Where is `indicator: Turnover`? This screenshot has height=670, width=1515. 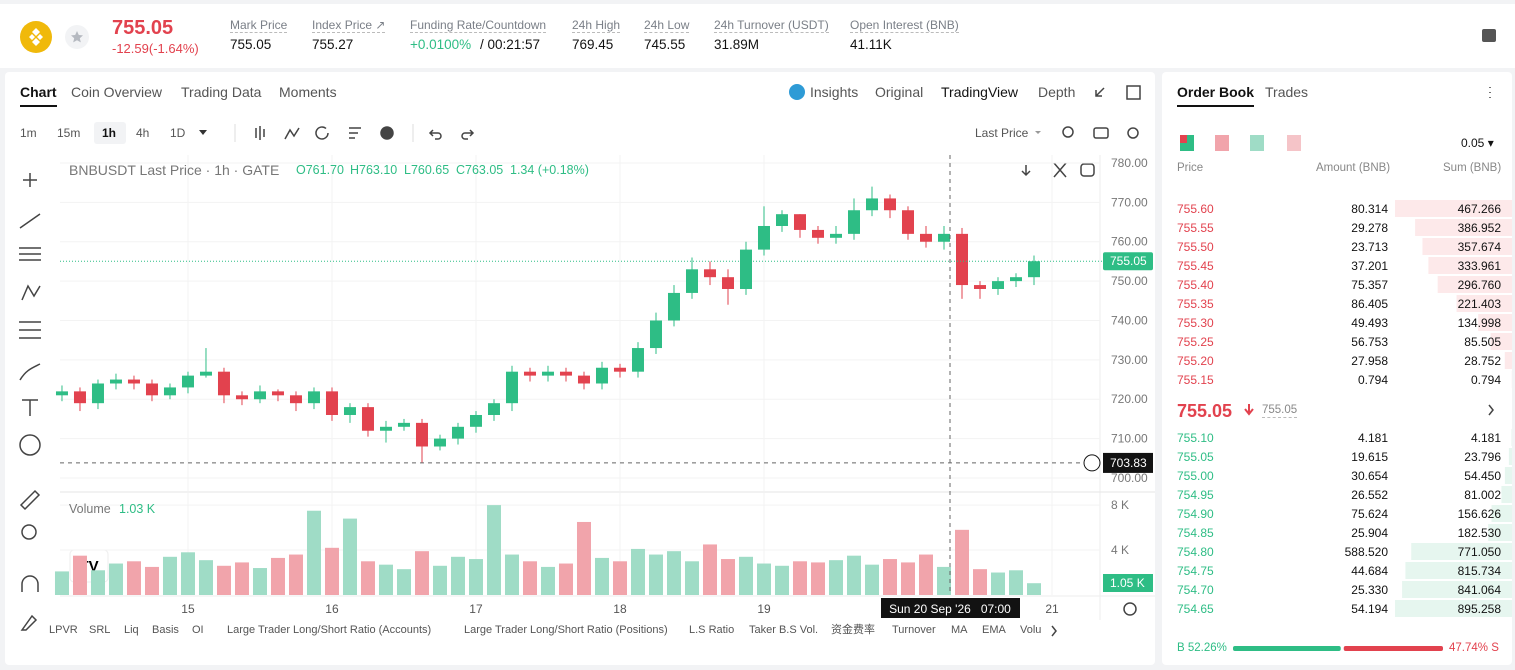
indicator: Turnover is located at coordinates (914, 630).